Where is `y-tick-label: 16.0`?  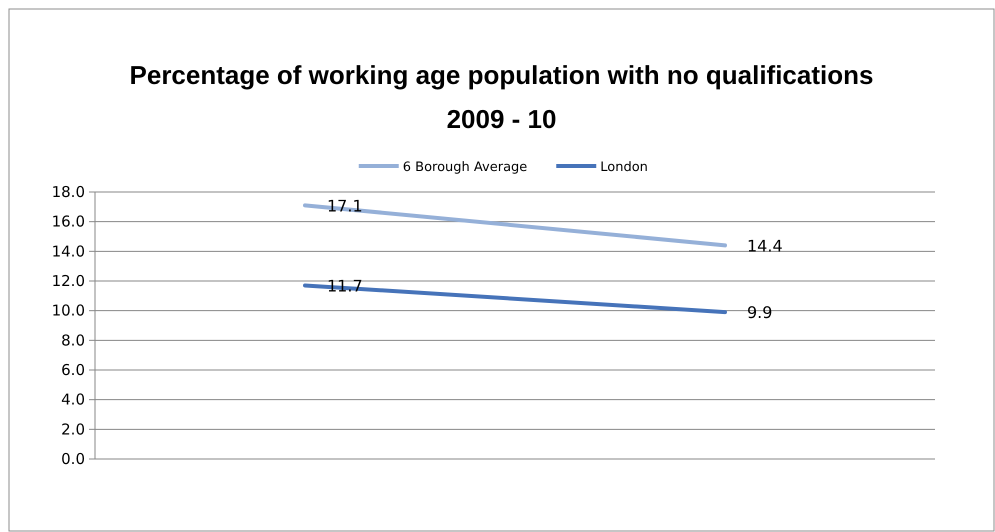
y-tick-label: 16.0 is located at coordinates (68, 221).